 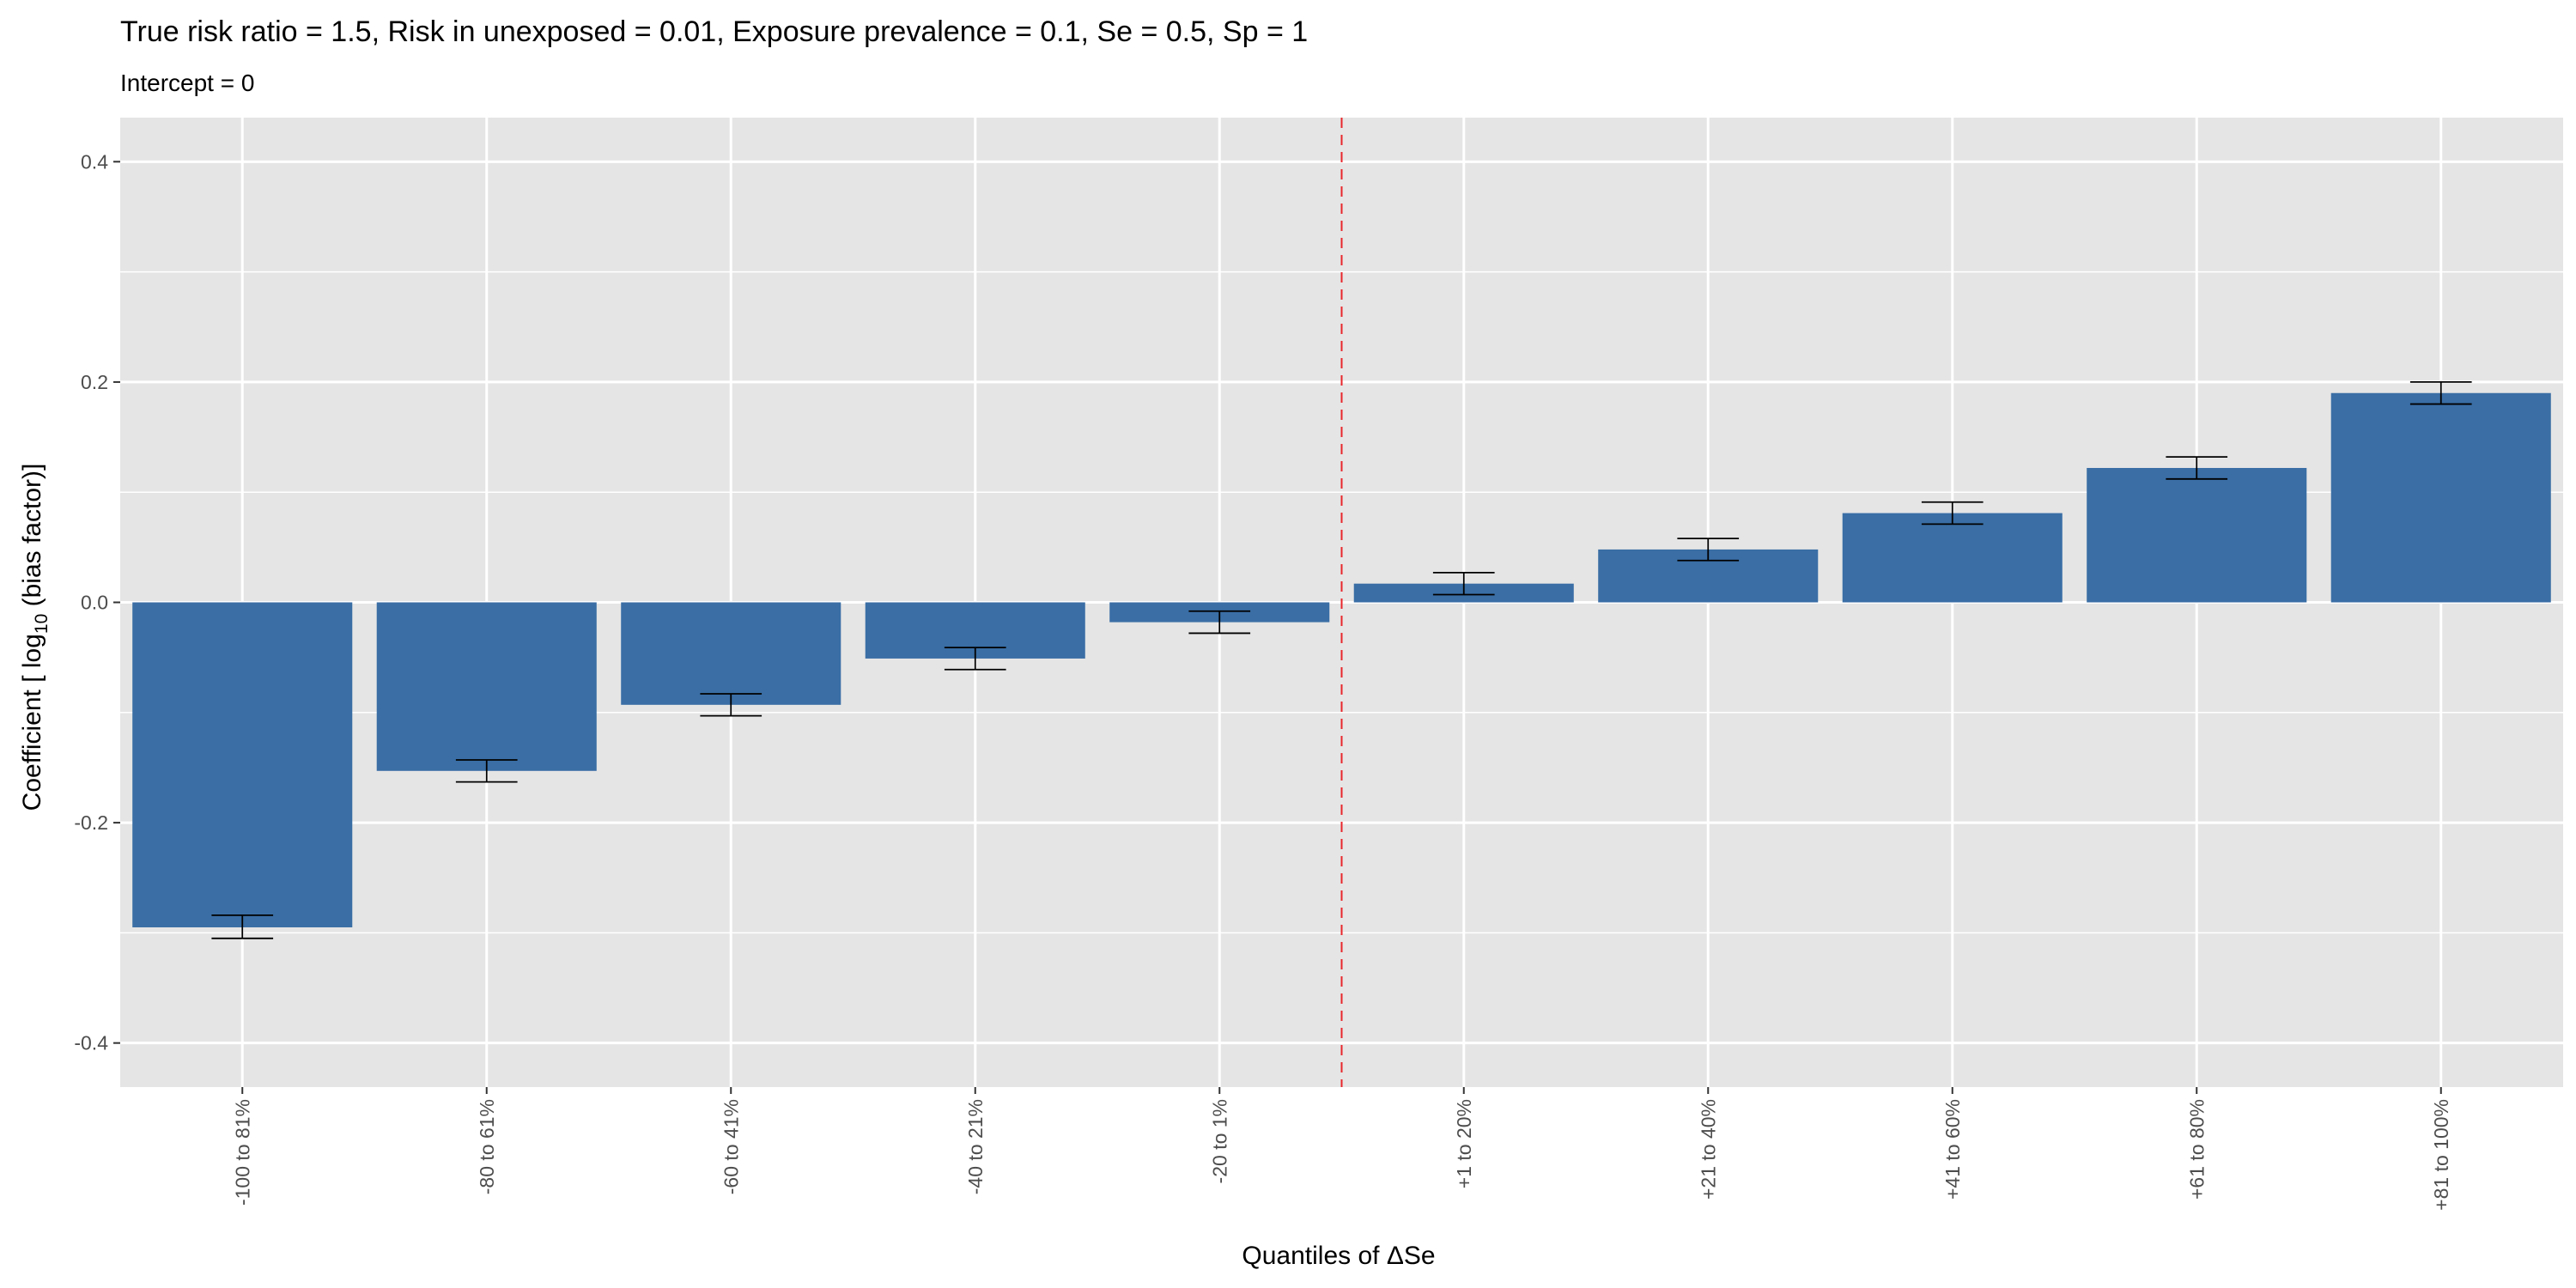 I want to click on y-axis: -0.4 -0.2 0.0 0.2 0.4, so click(x=97, y=602).